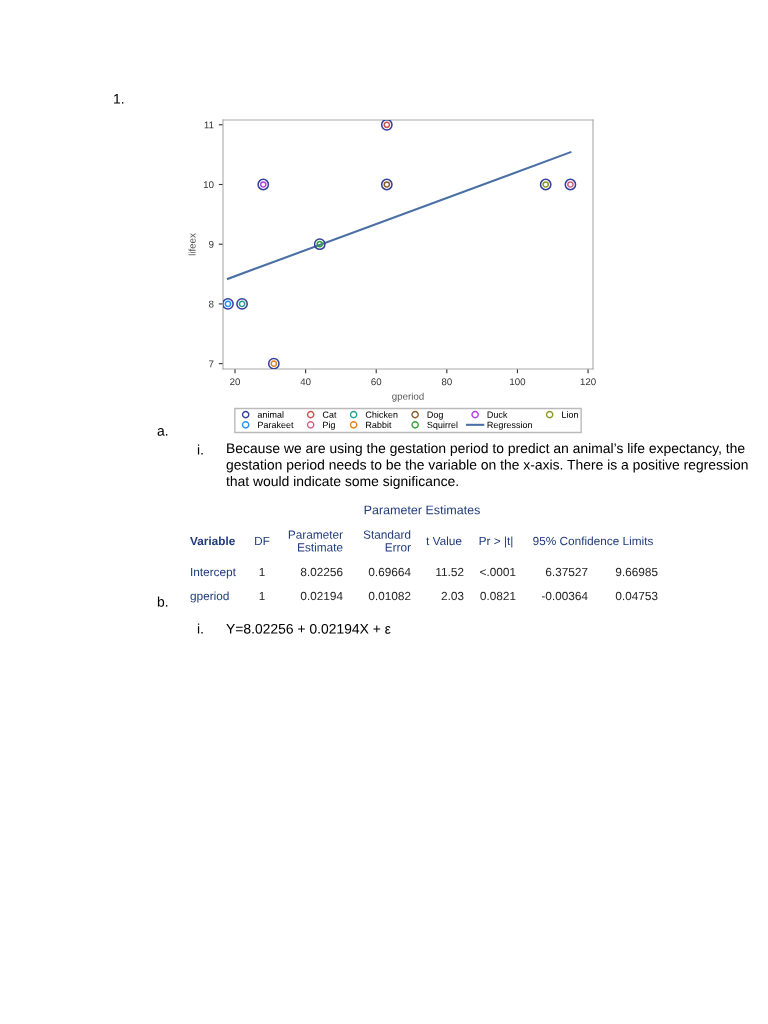 This screenshot has width=768, height=1024. What do you see at coordinates (487, 466) in the screenshot?
I see `text: Because we are using the gestation period to predict an animal’s life expectancy, the gestation period needs to be the variable on the x-axis. There is a positive regression that would indicate some significance.` at bounding box center [487, 466].